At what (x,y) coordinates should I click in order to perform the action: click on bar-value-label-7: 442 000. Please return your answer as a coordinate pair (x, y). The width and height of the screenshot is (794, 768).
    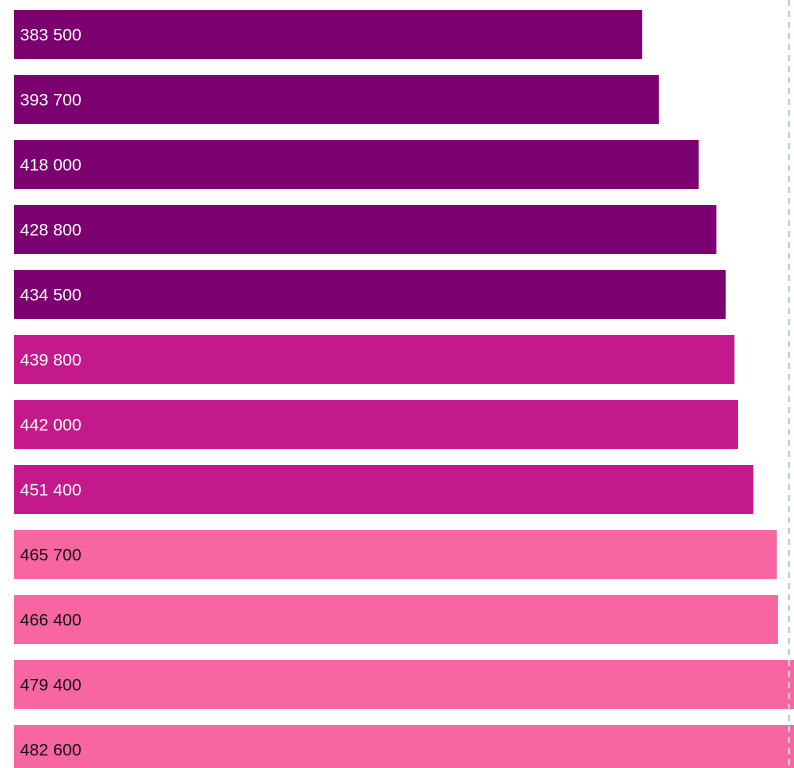
    Looking at the image, I should click on (50, 425).